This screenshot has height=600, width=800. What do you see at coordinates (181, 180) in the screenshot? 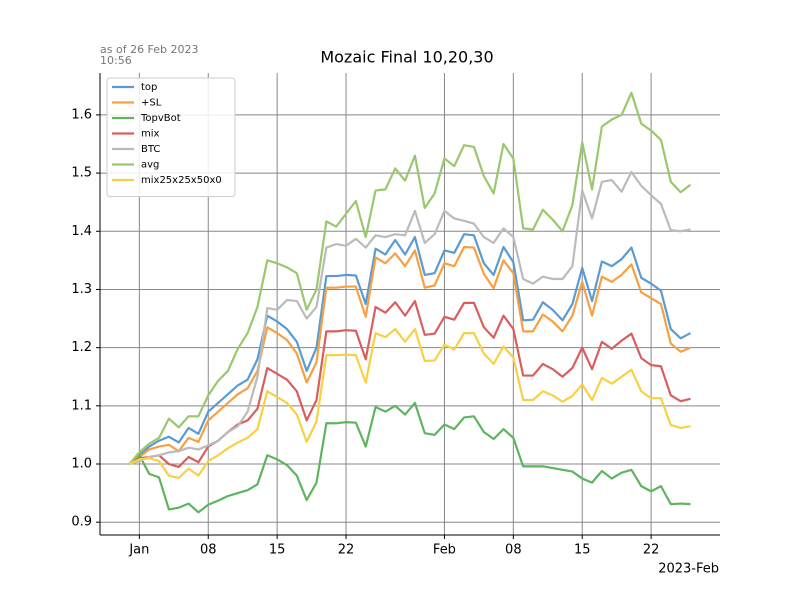
I see `legend-label: mix25x25x50x0` at bounding box center [181, 180].